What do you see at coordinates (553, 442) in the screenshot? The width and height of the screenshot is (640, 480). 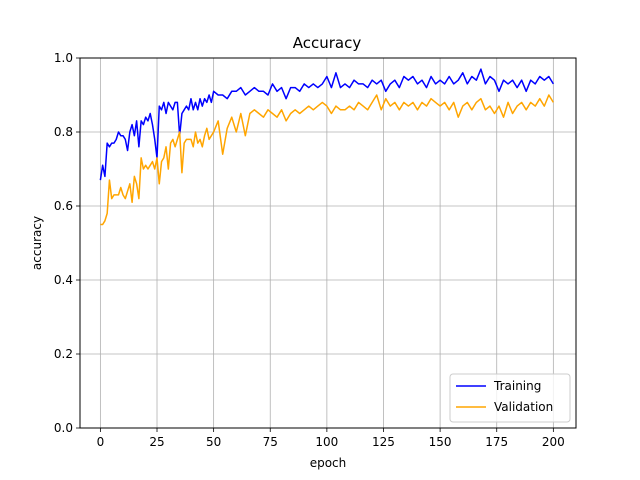 I see `x-tick-label: 200` at bounding box center [553, 442].